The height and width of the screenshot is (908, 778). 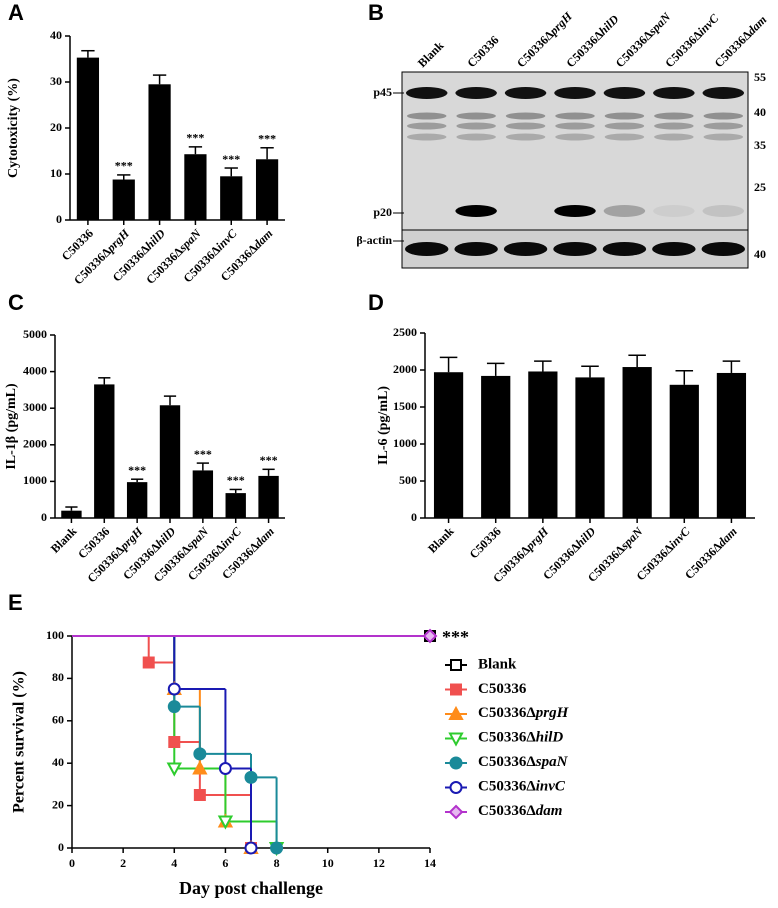 I want to click on x-tick-label: 14, so click(x=430, y=863).